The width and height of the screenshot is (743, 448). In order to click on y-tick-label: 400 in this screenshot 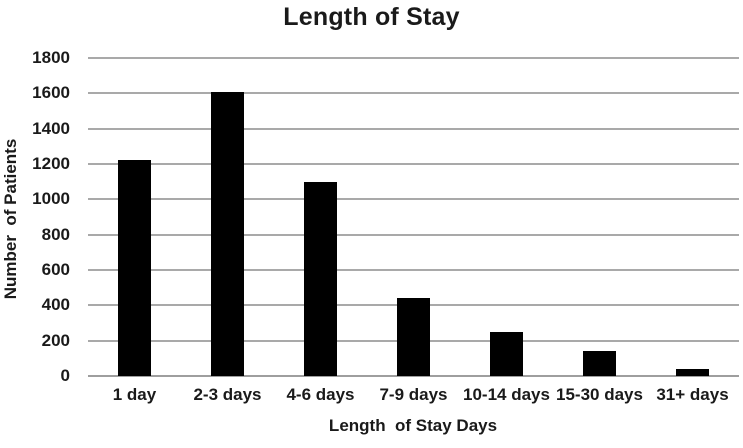, I will do `click(55, 305)`.